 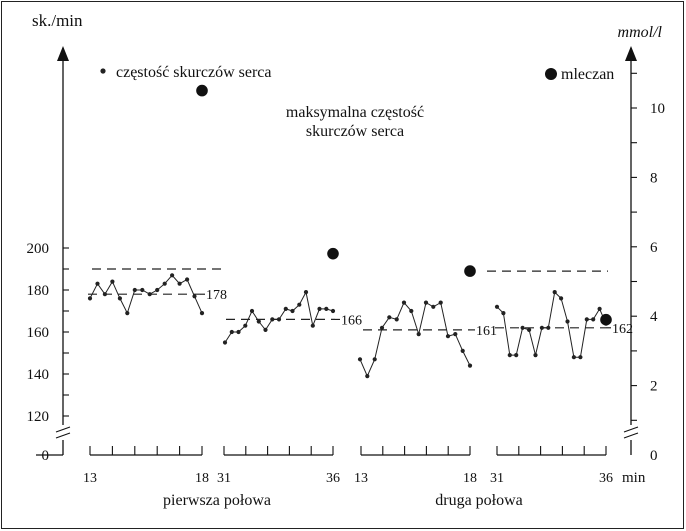 I want to click on left-tick-label: 180, so click(x=38, y=291).